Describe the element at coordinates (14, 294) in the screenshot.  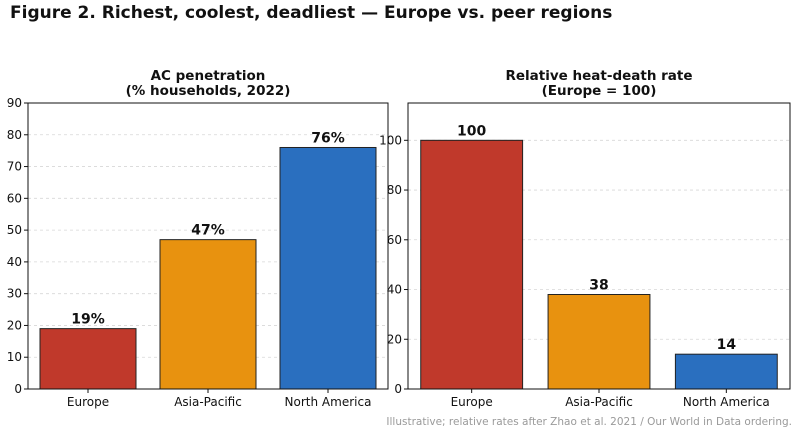
I see `y-tick-label: 30` at that location.